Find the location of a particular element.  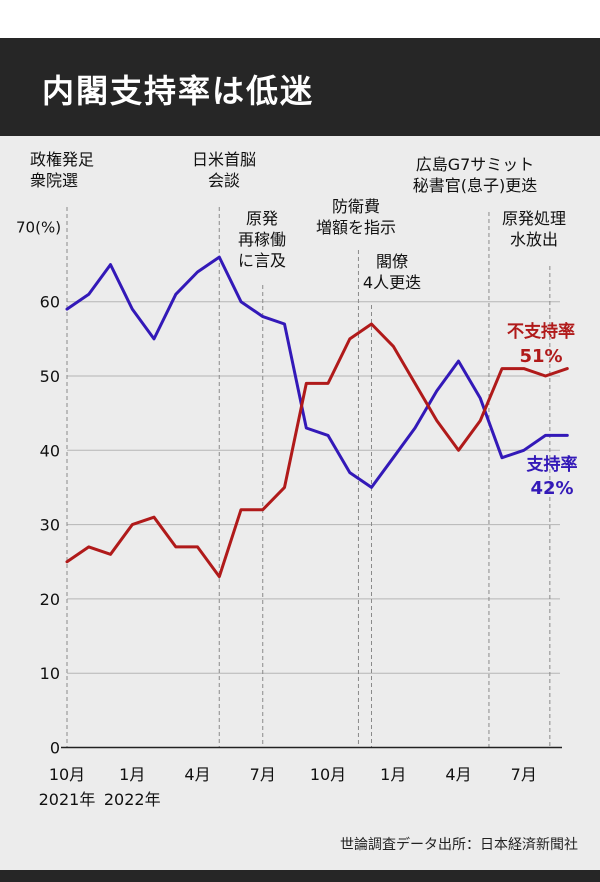

x-tick-year-label: 2021年 is located at coordinates (67, 799).